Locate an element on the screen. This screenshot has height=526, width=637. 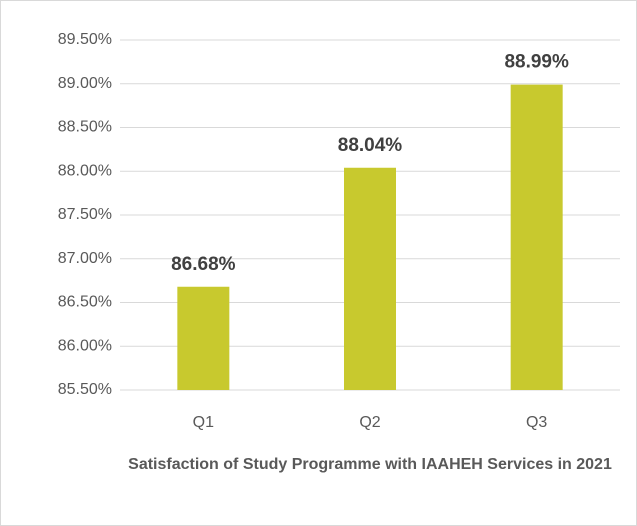
y-tick-label: 86.50% is located at coordinates (85, 302).